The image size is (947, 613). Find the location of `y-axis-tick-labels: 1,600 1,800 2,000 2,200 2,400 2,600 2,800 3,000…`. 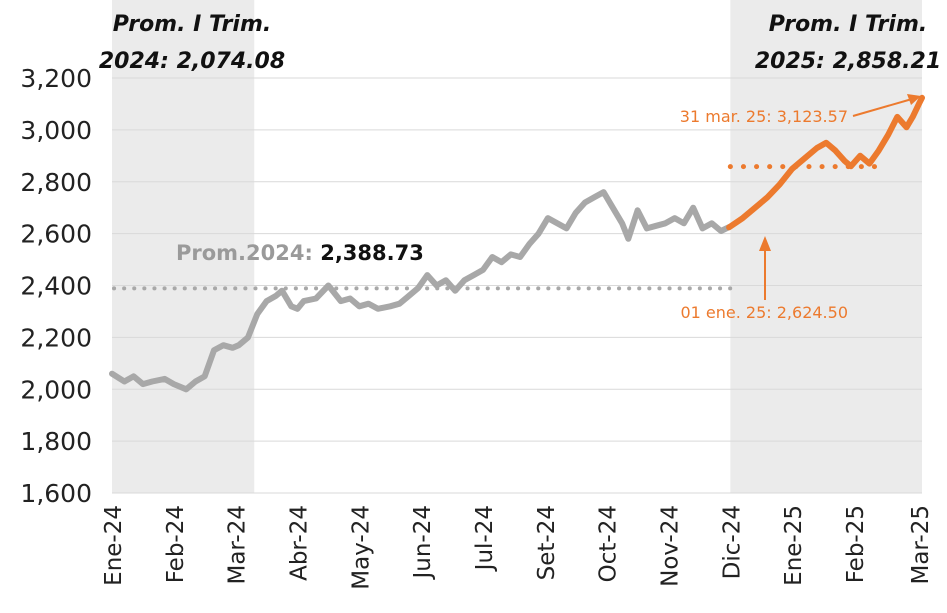

y-axis-tick-labels: 1,600 1,800 2,000 2,200 2,400 2,600 2,800 3,000… is located at coordinates (56, 286).